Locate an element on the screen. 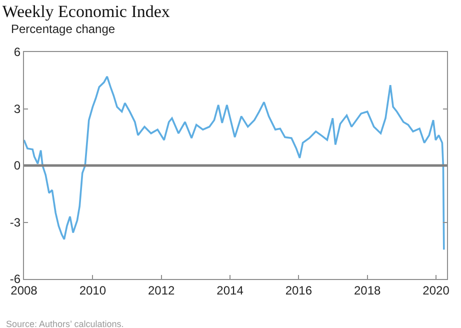 The height and width of the screenshot is (328, 461). y-tick-label: 3 is located at coordinates (17, 109).